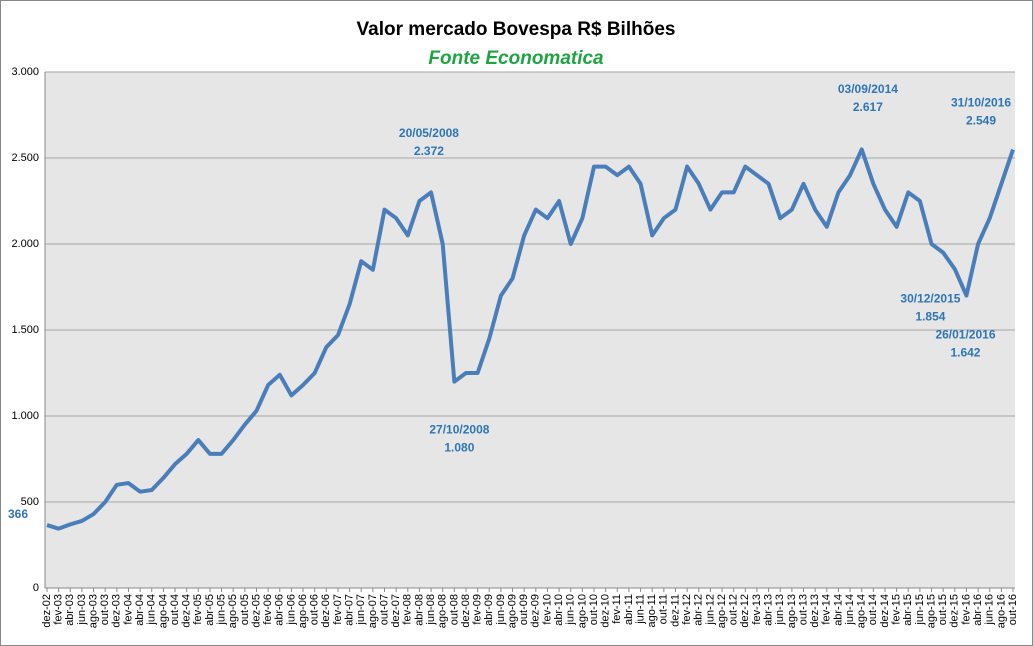  What do you see at coordinates (768, 610) in the screenshot?
I see `x-tick-label: abr-13` at bounding box center [768, 610].